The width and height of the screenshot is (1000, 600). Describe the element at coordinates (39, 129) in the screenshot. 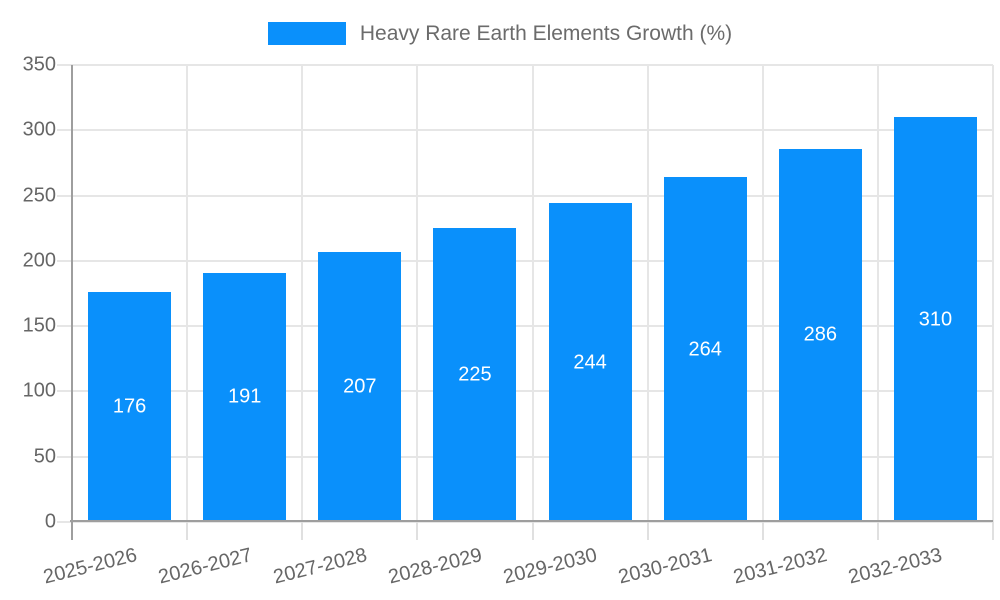

I see `y-axis-label: 300` at that location.